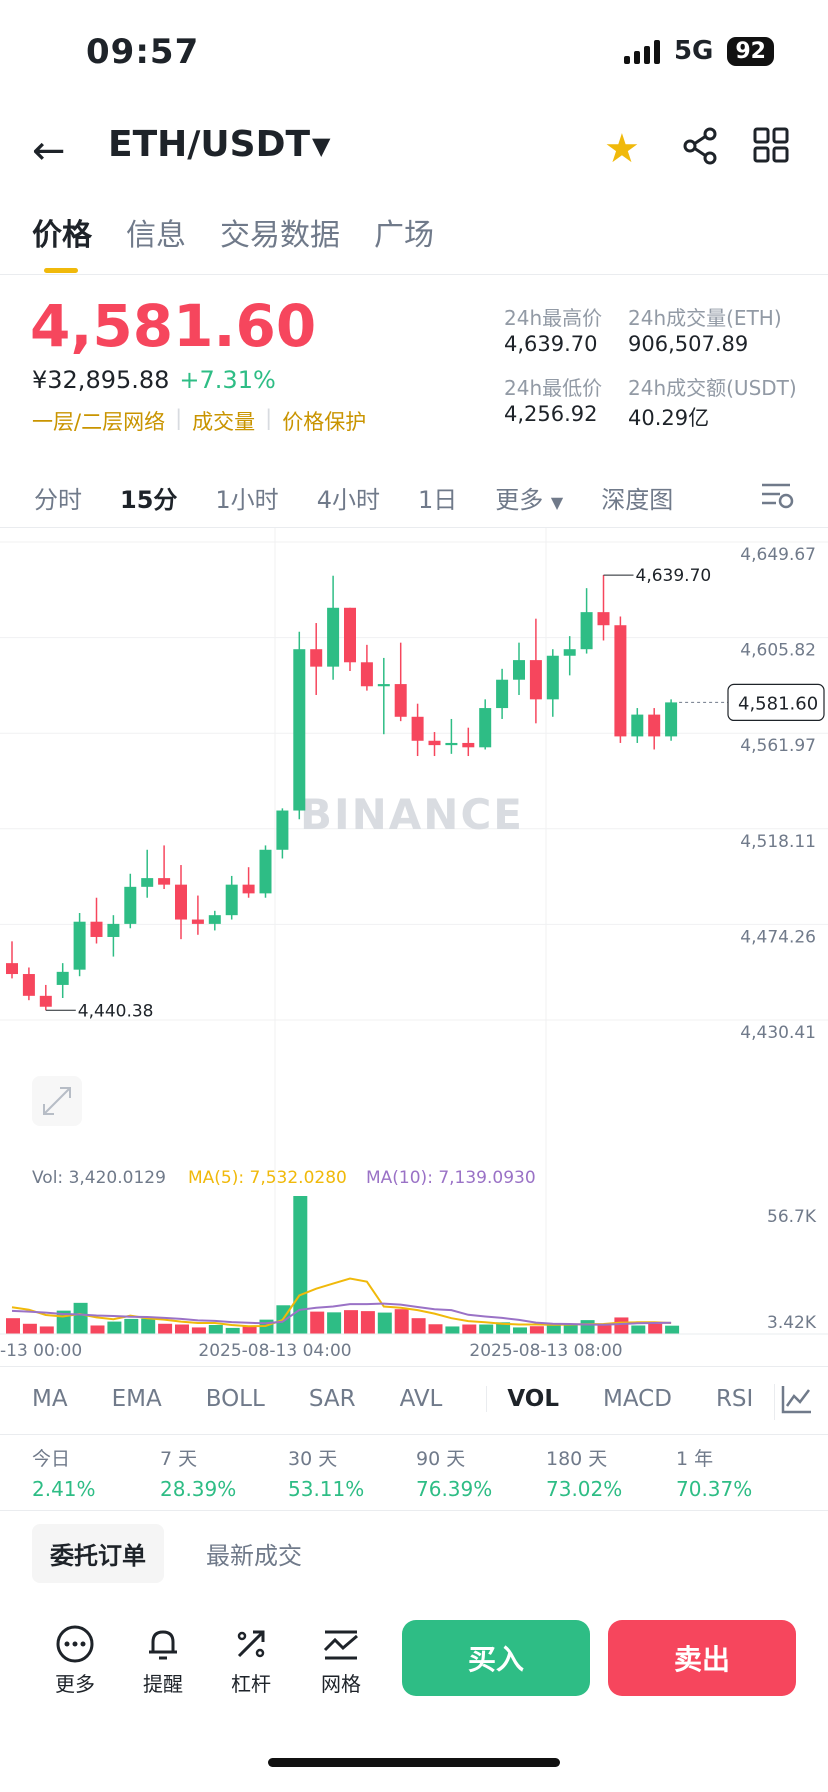 The width and height of the screenshot is (828, 1792). Describe the element at coordinates (149, 500) in the screenshot. I see `interval-15m: 15分` at that location.